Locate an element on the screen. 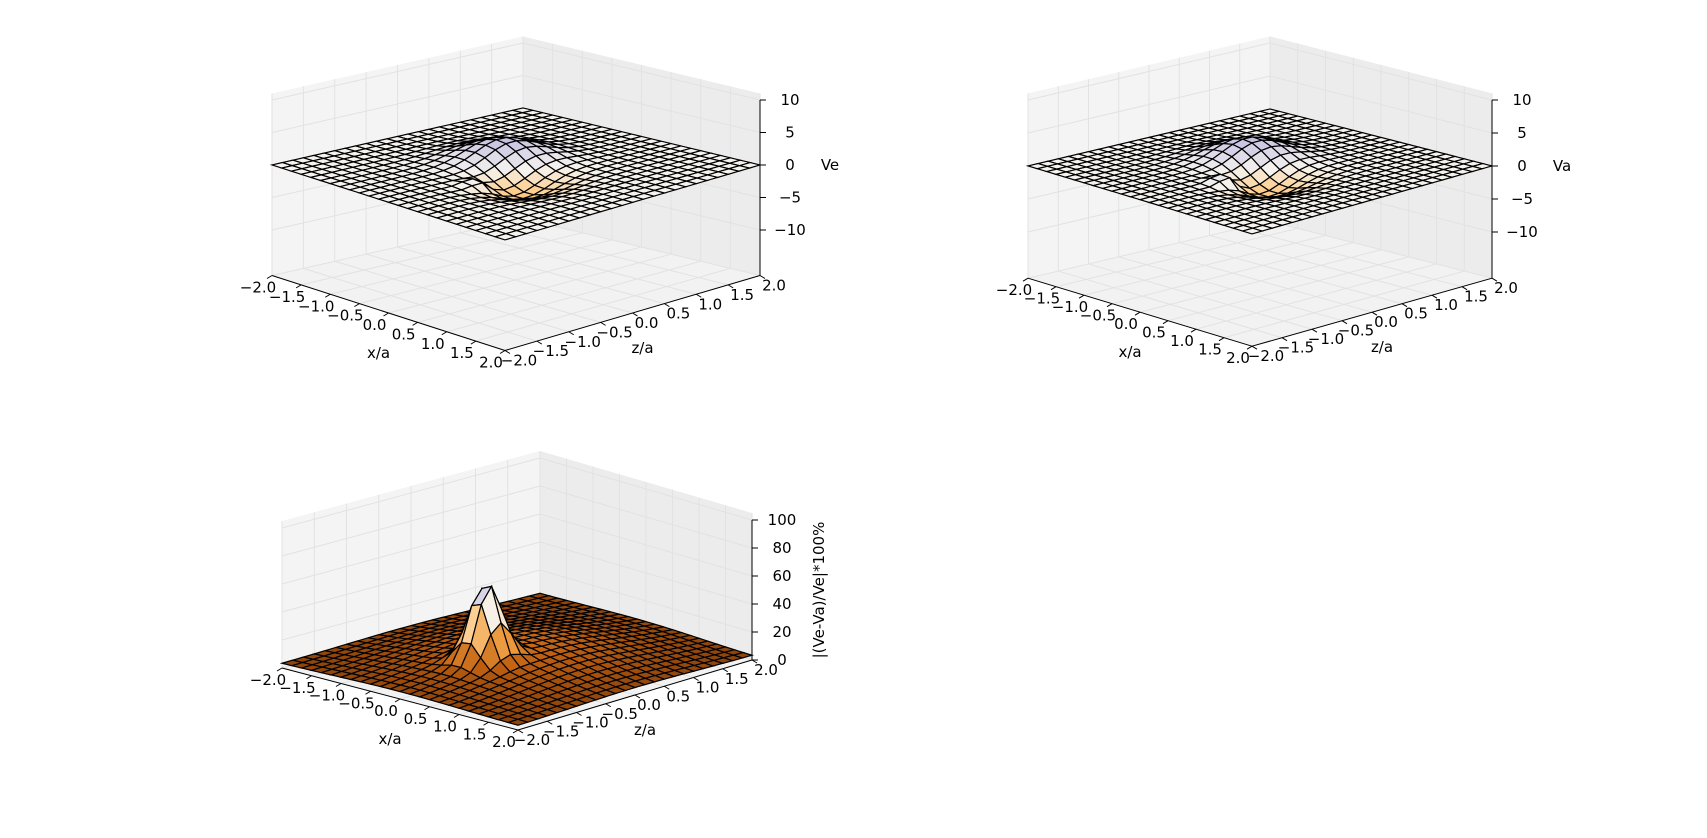 This screenshot has height=838, width=1707. z-axis-label: |(Ve-Va)/Ve|*100% is located at coordinates (819, 590).